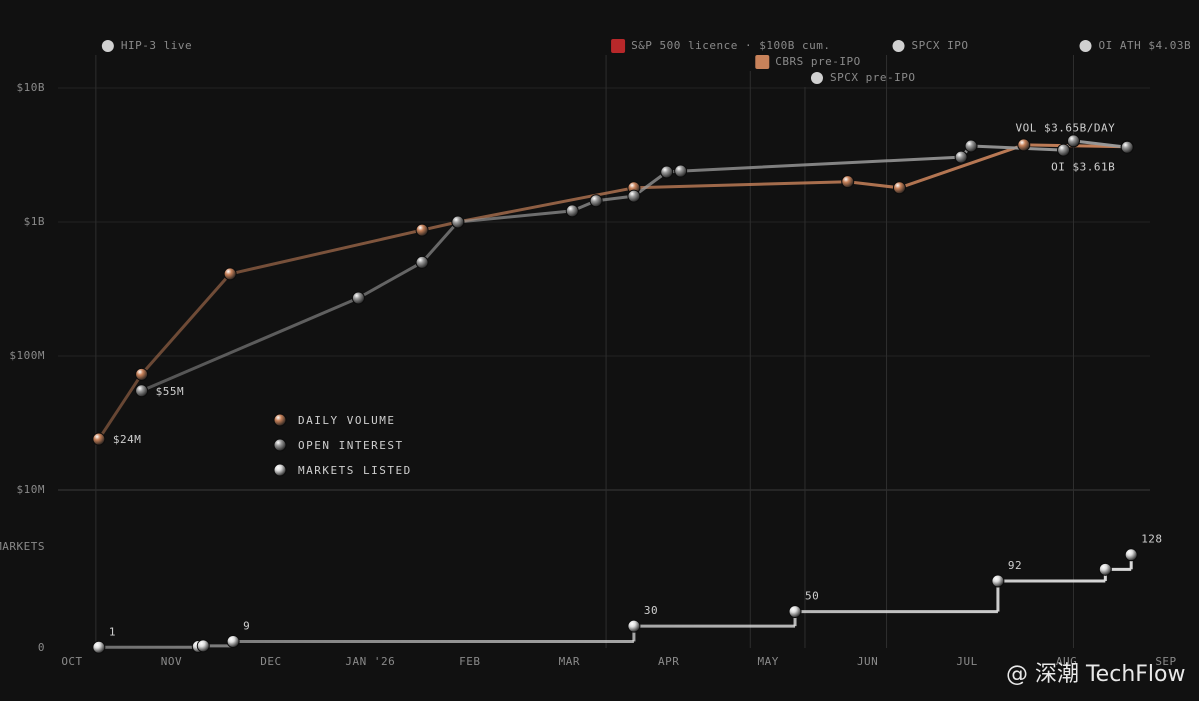 This screenshot has width=1199, height=701. I want to click on data-label: 50, so click(812, 596).